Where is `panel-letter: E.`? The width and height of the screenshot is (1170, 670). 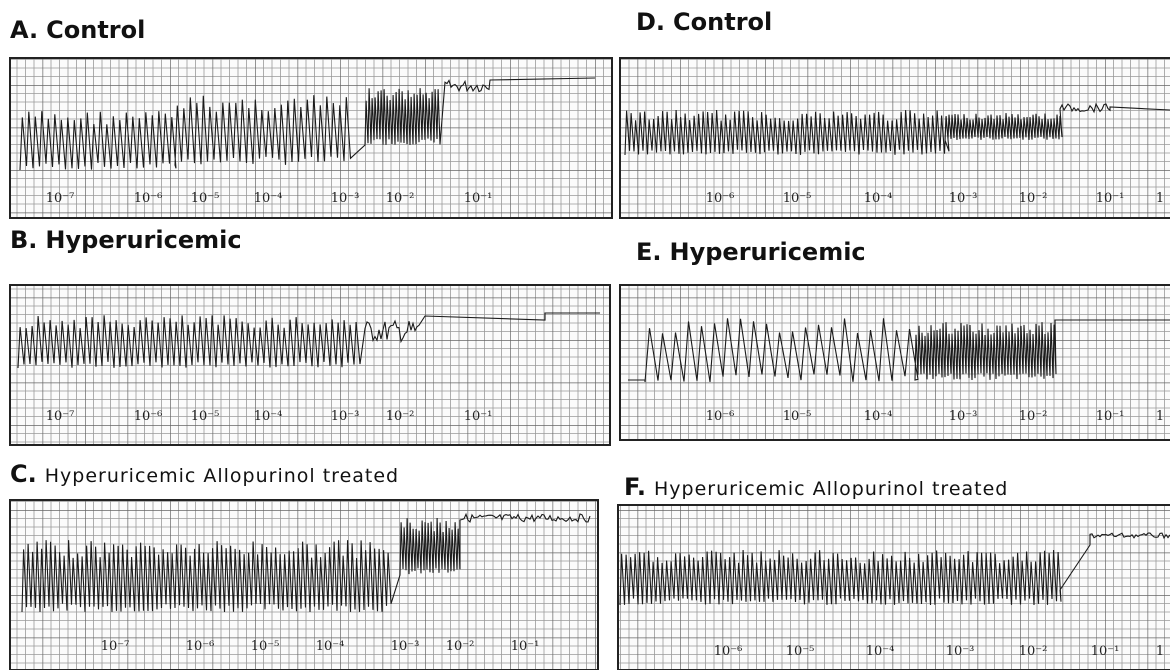 panel-letter: E. is located at coordinates (649, 252).